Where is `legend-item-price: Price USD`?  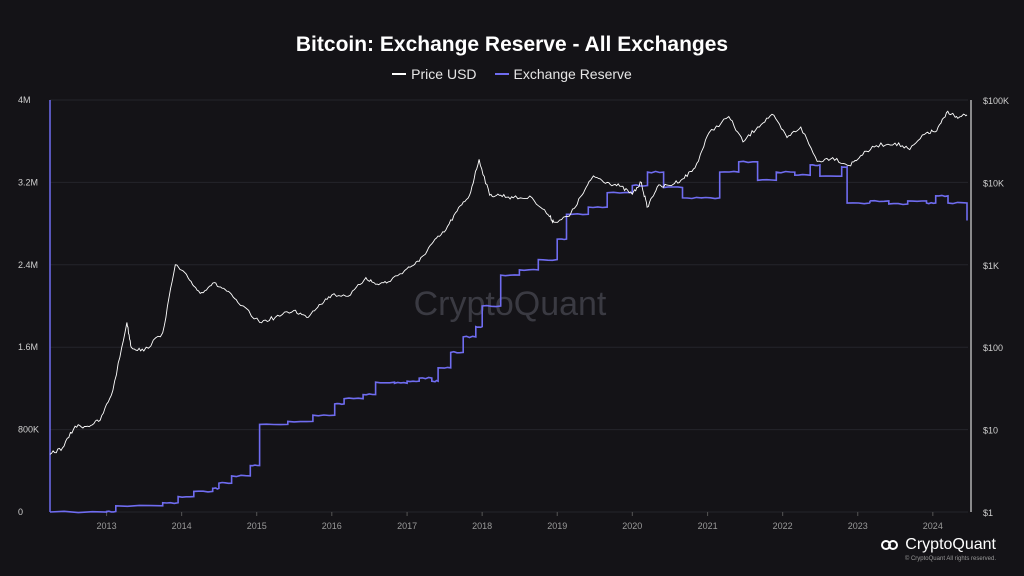
legend-item-price: Price USD is located at coordinates (434, 74).